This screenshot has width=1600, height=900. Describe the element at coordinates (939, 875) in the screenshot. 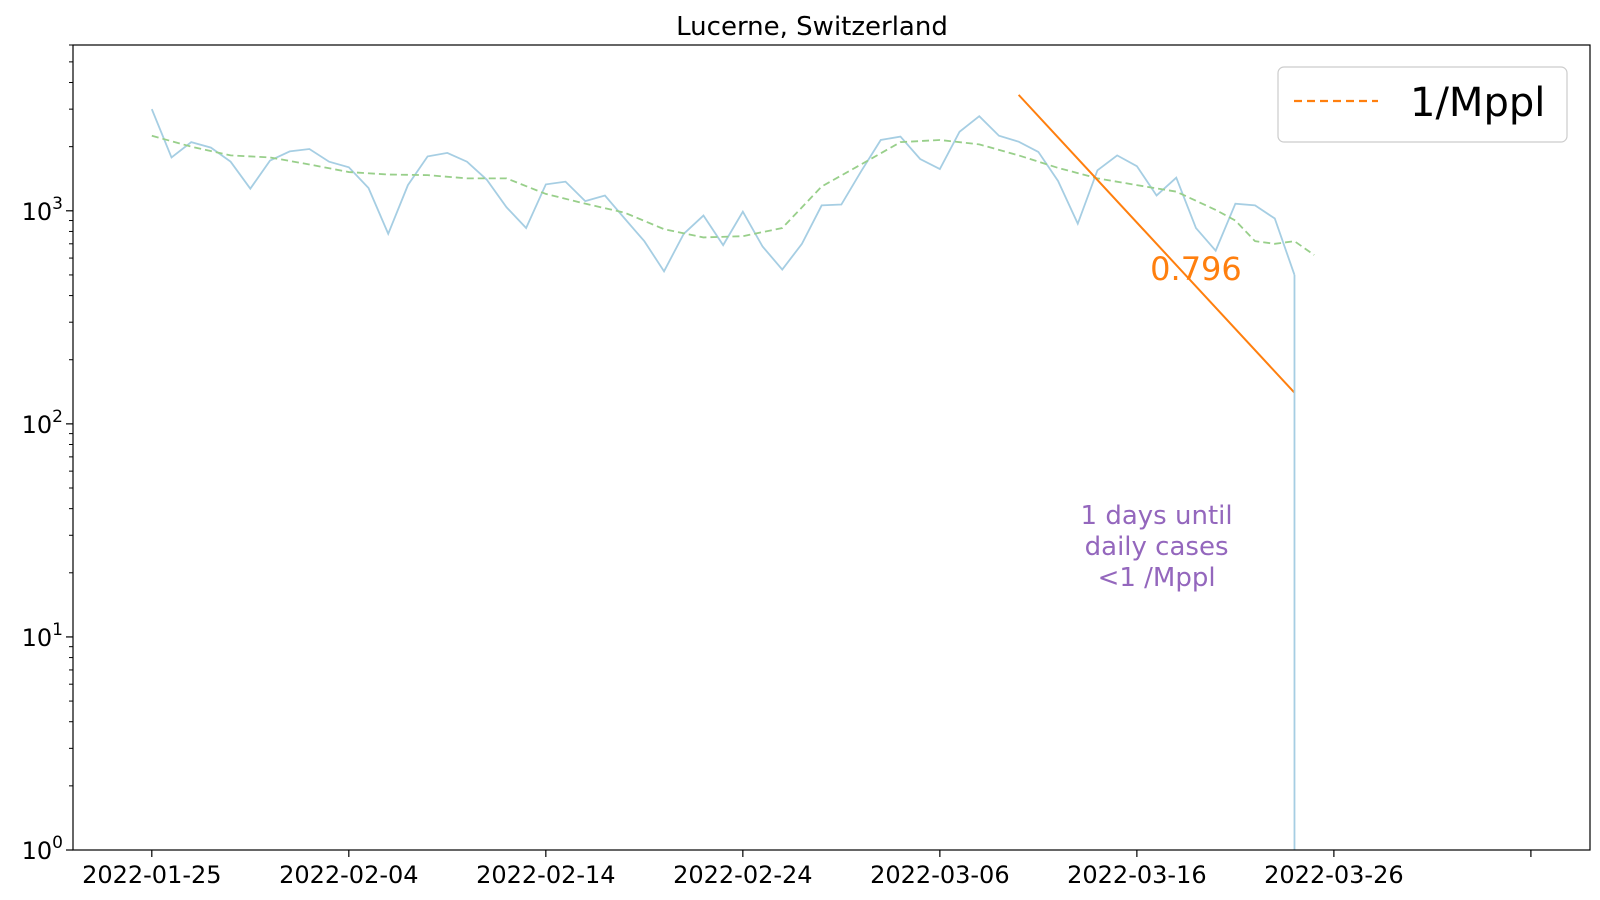

I see `x-tick-label: 2022-03-06` at that location.